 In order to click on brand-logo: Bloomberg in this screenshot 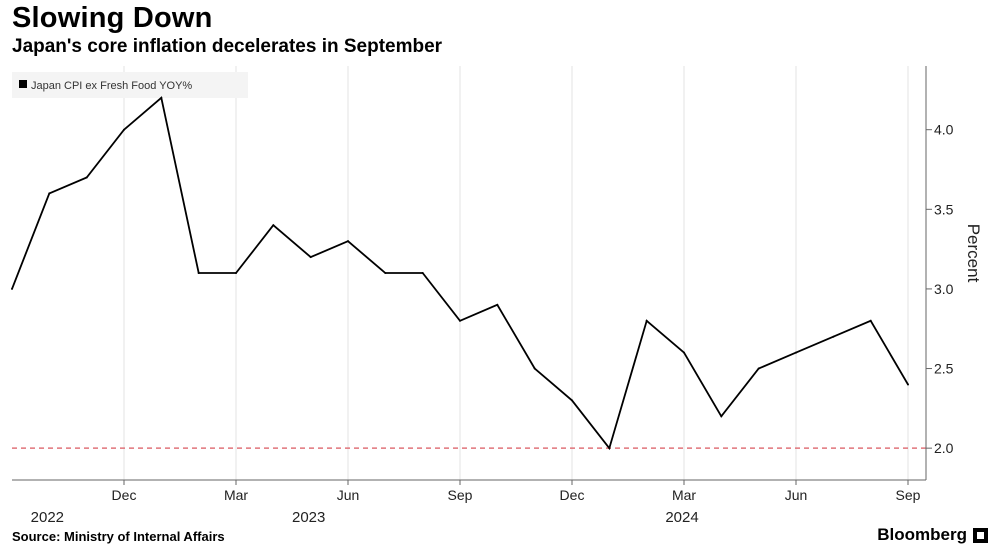, I will do `click(932, 535)`.